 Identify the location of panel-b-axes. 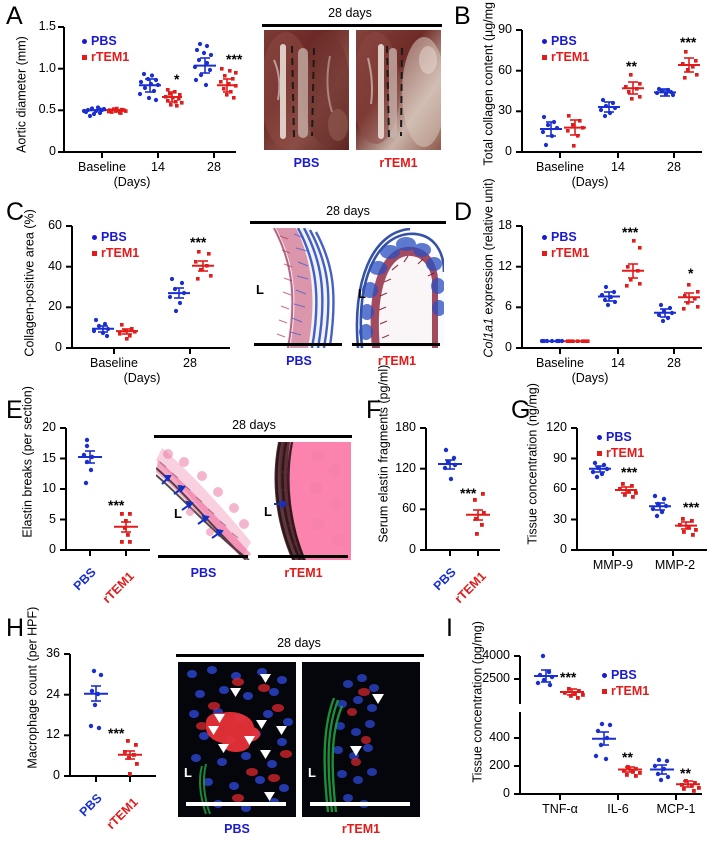
(609, 93).